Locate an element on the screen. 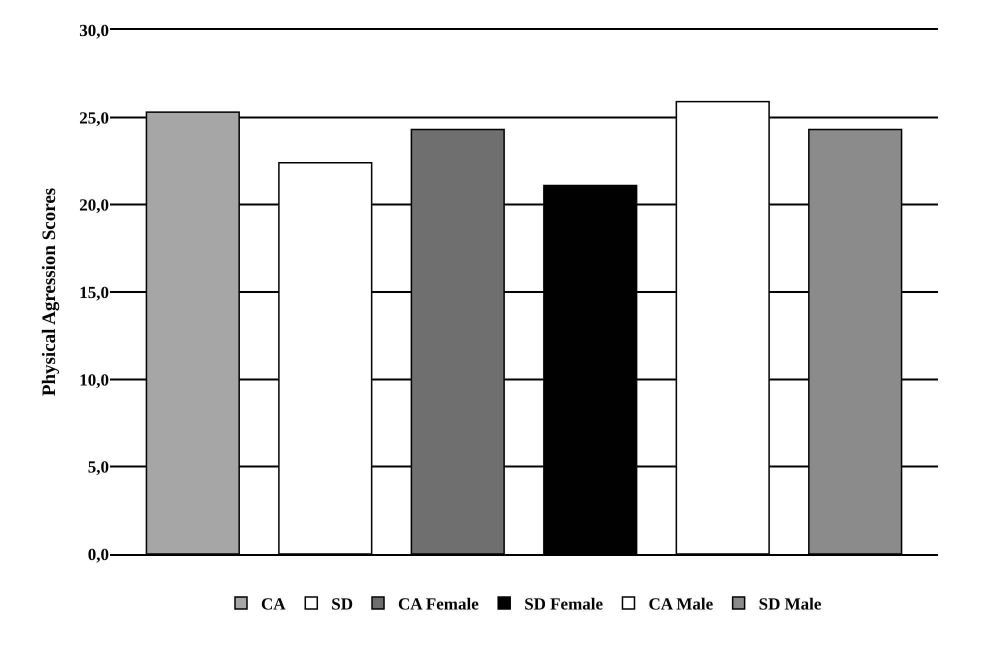 This screenshot has width=983, height=654. legend-label: CA Male is located at coordinates (681, 604).